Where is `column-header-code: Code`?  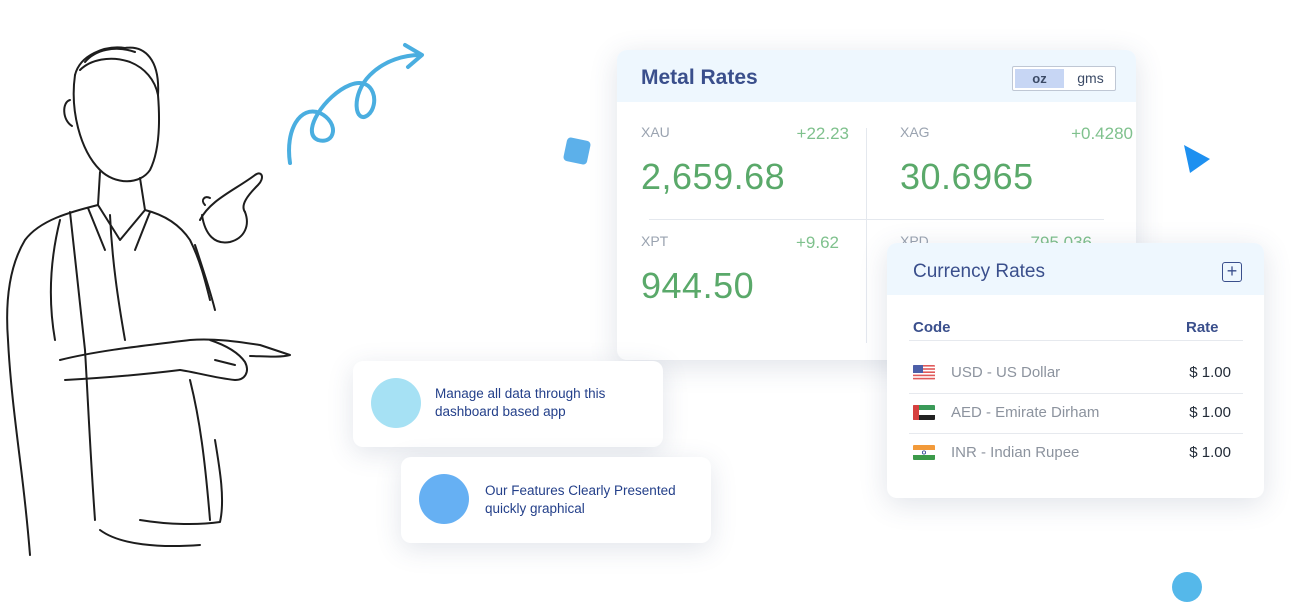
column-header-code: Code is located at coordinates (932, 327).